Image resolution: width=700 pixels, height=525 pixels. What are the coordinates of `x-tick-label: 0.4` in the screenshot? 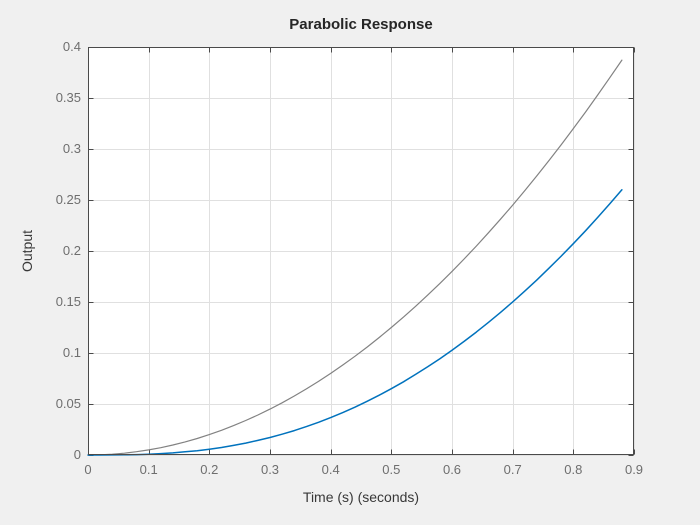 It's located at (330, 469).